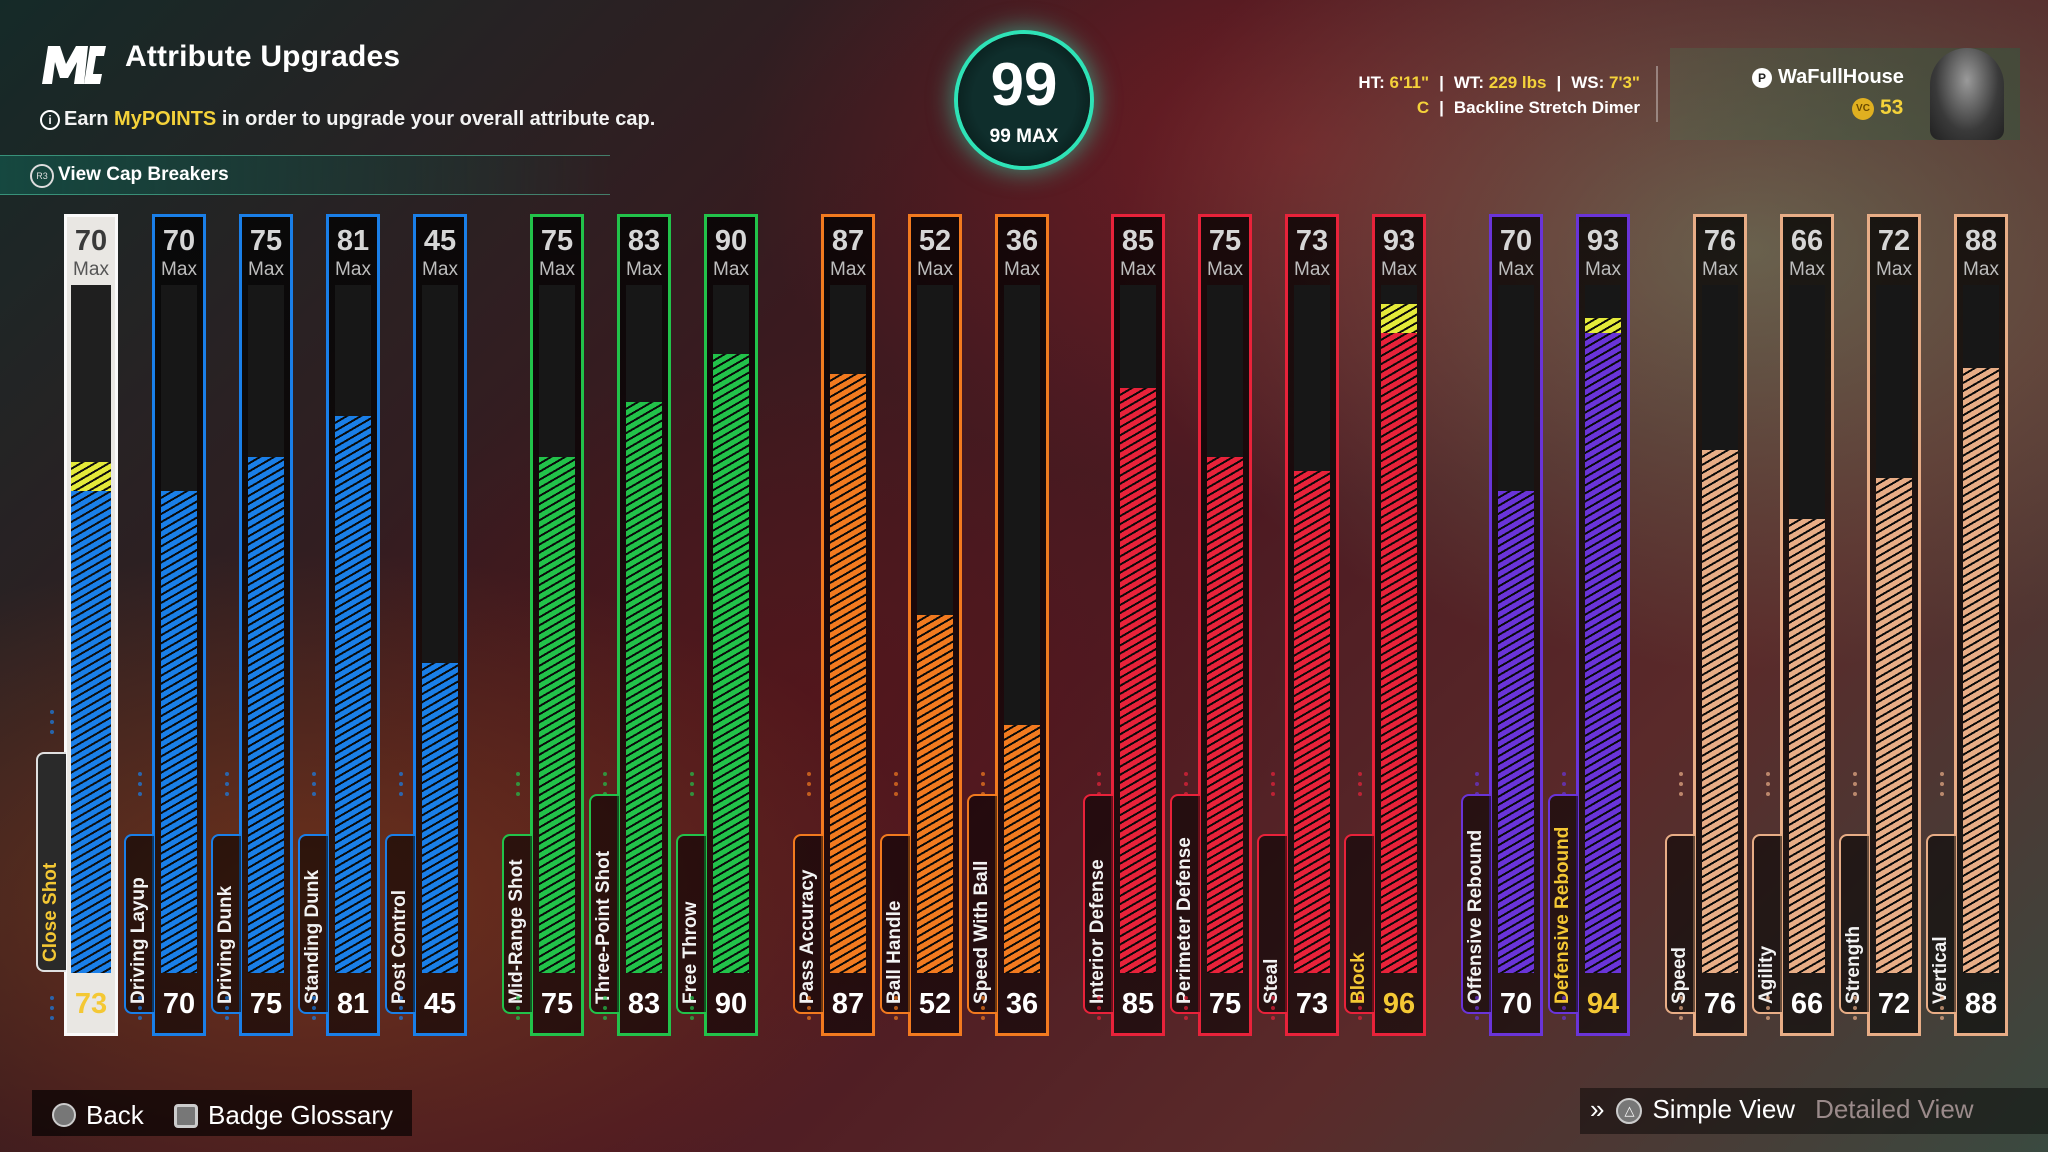  Describe the element at coordinates (1894, 625) in the screenshot. I see `attribute-card-strength: 72 Max 72` at that location.